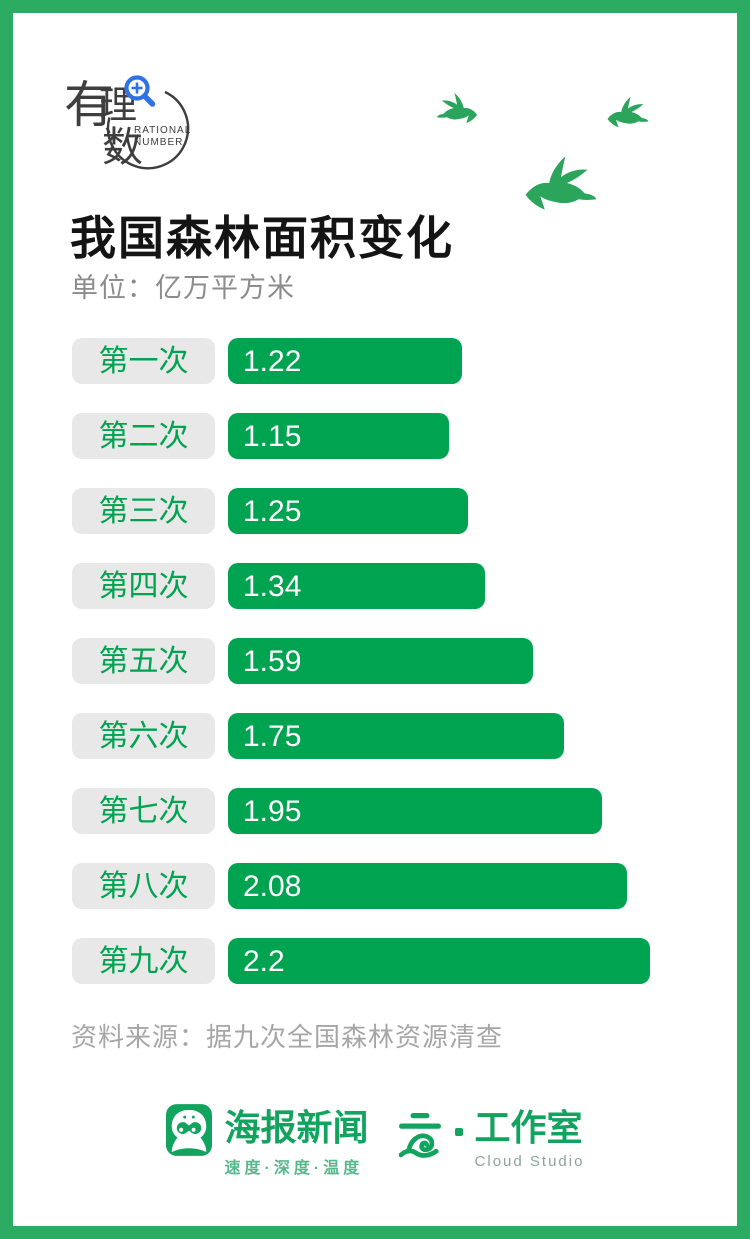 Image resolution: width=750 pixels, height=1239 pixels. I want to click on table-row: 第四次 1.34, so click(382, 586).